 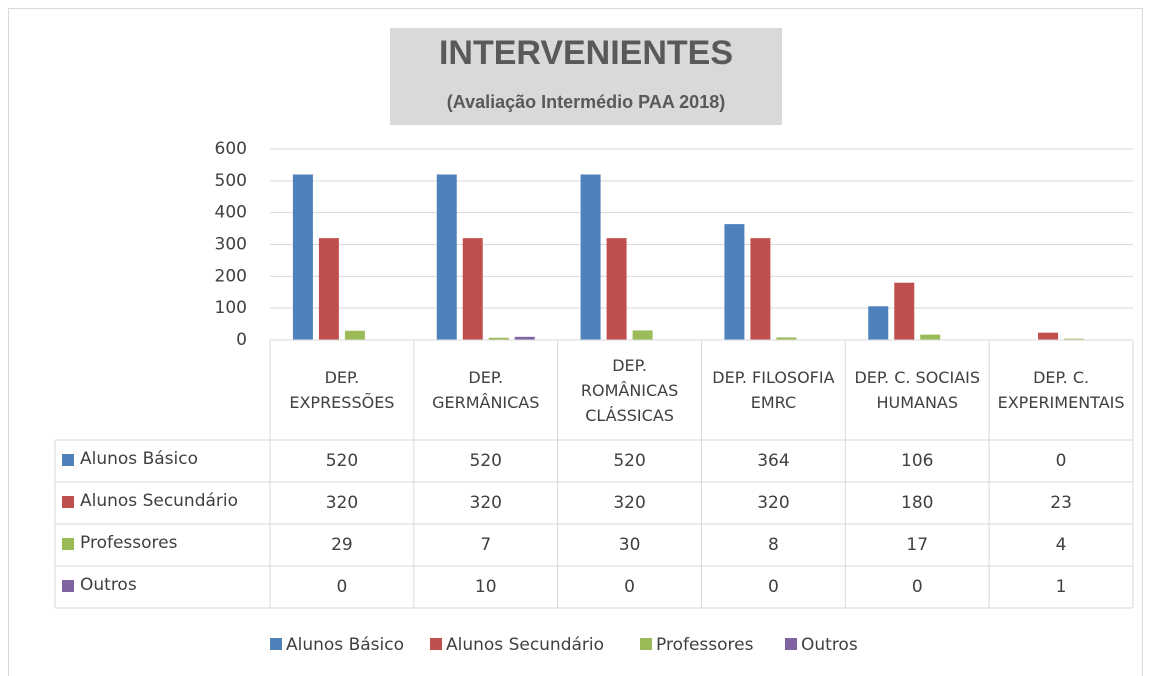 What do you see at coordinates (773, 545) in the screenshot?
I see `table-value: 8` at bounding box center [773, 545].